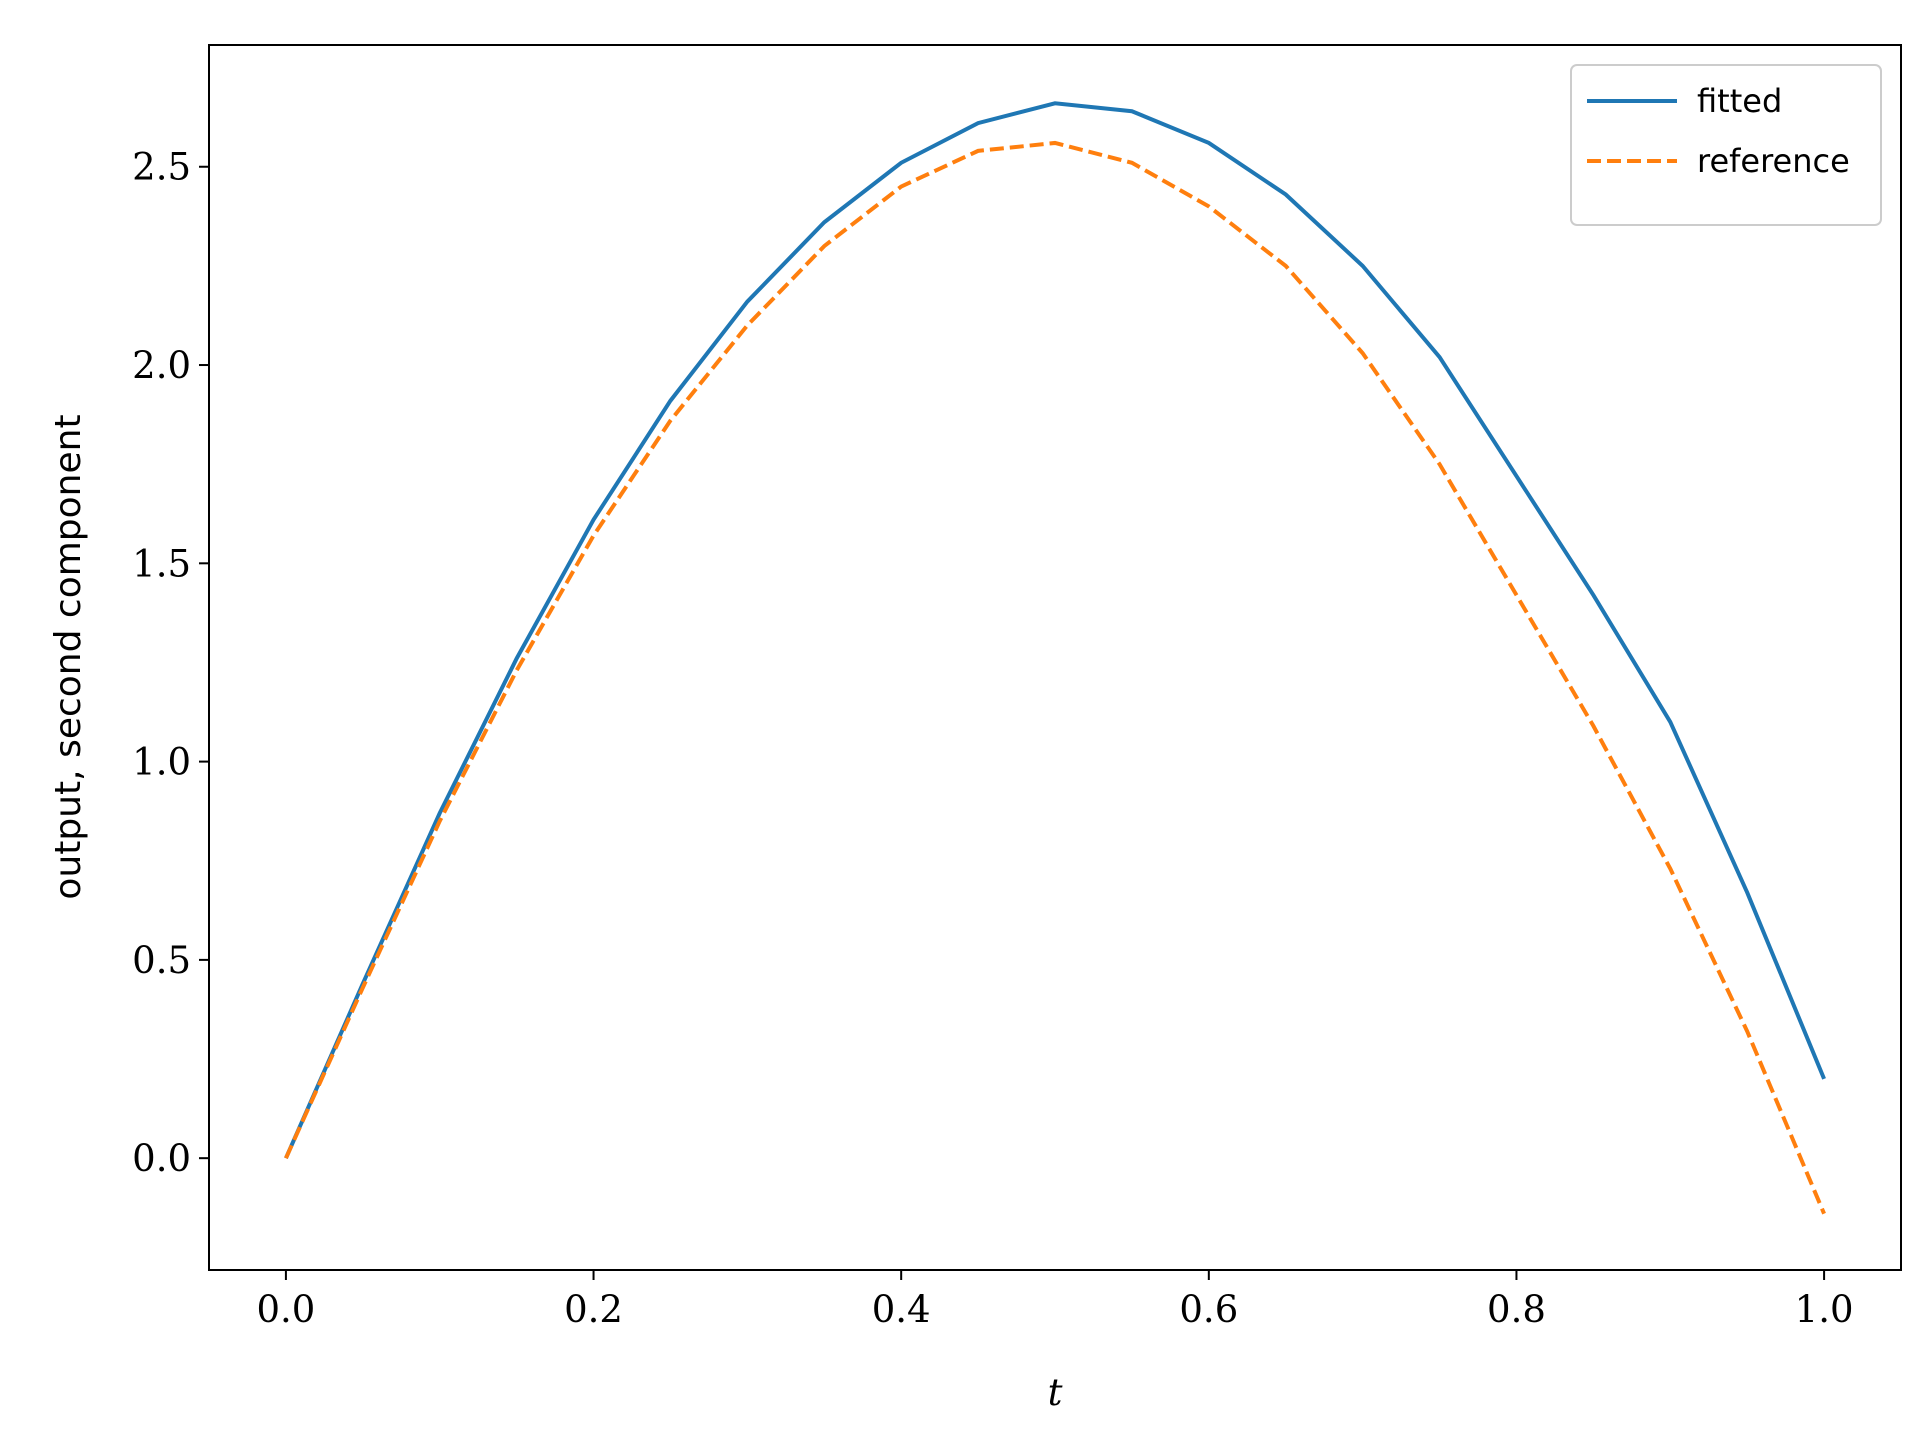 The width and height of the screenshot is (1920, 1440). What do you see at coordinates (1055, 1392) in the screenshot?
I see `x-axis-label: t` at bounding box center [1055, 1392].